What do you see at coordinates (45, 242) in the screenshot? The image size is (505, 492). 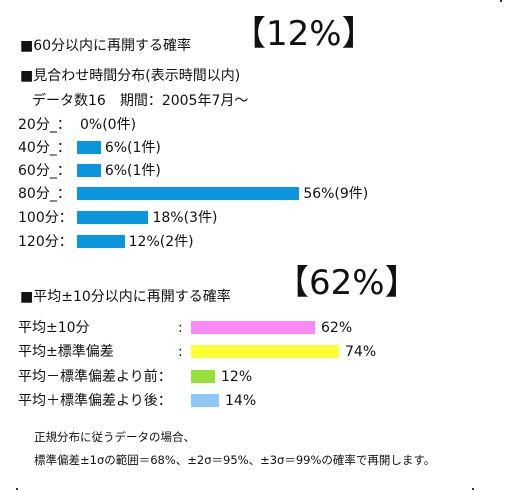 I see `category-label: 120分：` at bounding box center [45, 242].